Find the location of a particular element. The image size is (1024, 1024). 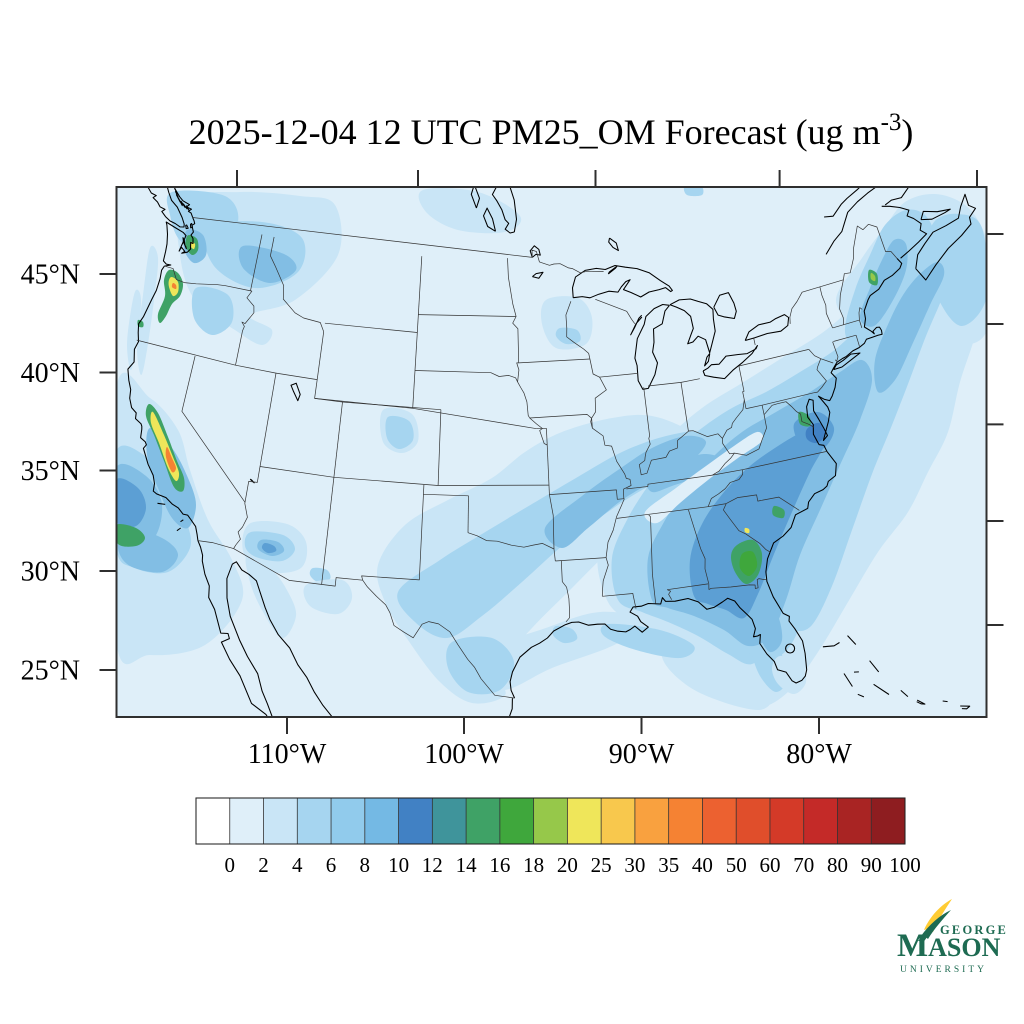

svg-text: 90°W is located at coordinates (642, 754).